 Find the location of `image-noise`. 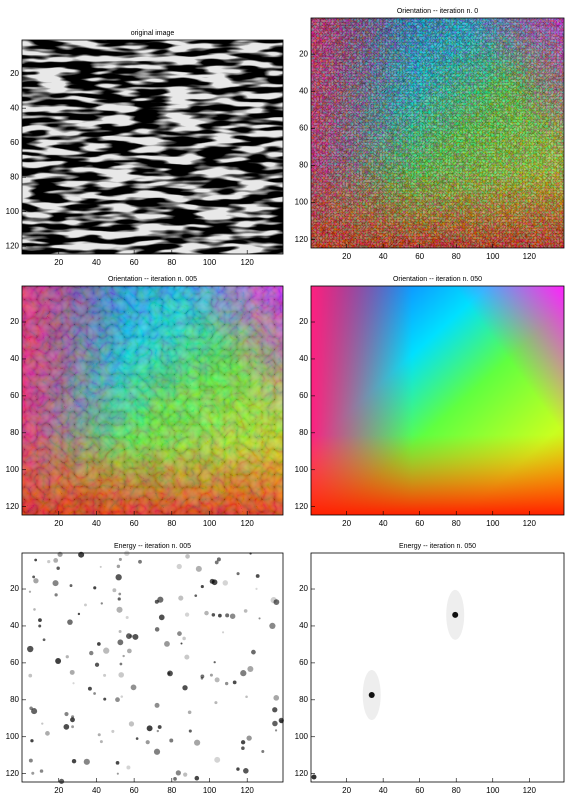

image-noise is located at coordinates (437, 133).